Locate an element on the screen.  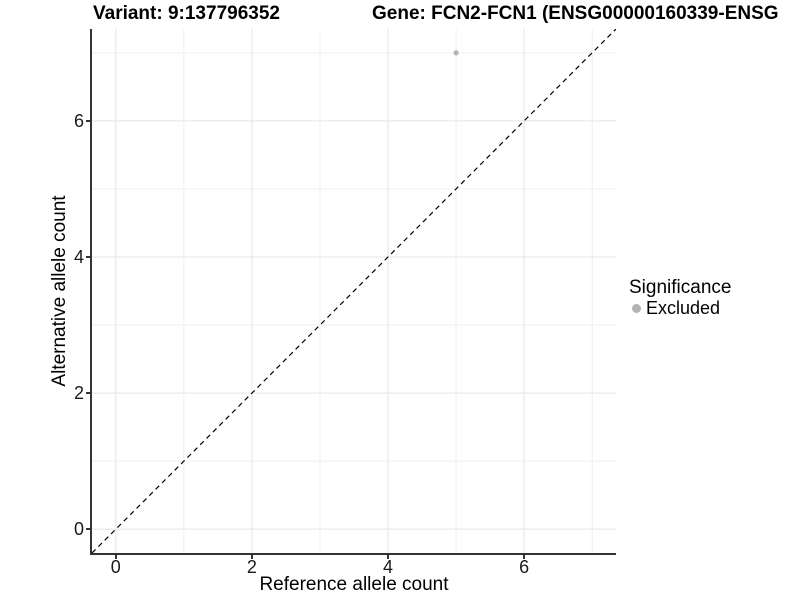
y-axis-title: Alternative allele count is located at coordinates (59, 291).